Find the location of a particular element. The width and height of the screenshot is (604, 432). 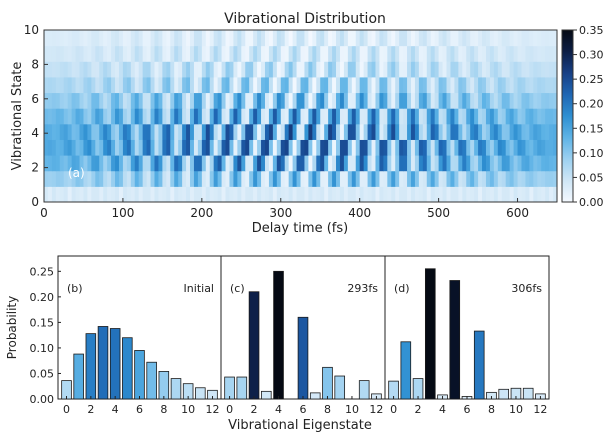

colorbar-tick-label: 0.20 is located at coordinates (591, 104).